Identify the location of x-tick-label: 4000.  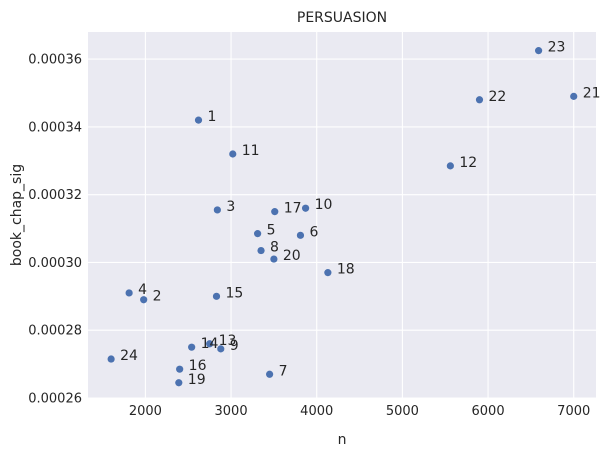
(316, 411).